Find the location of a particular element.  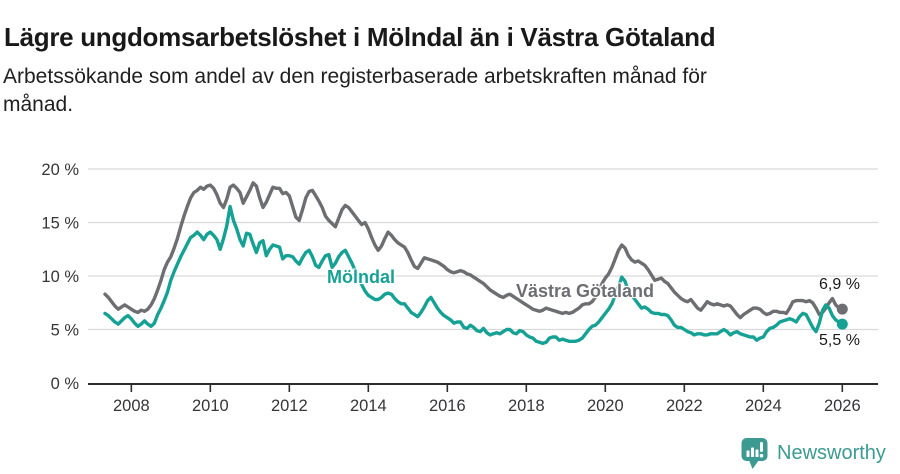

y-axis-tick-label: 15 % is located at coordinates (60, 224).